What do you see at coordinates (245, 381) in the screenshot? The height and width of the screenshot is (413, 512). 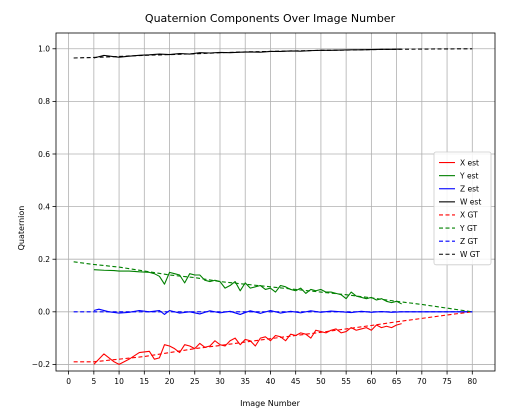 I see `x-tick-label: 35` at bounding box center [245, 381].